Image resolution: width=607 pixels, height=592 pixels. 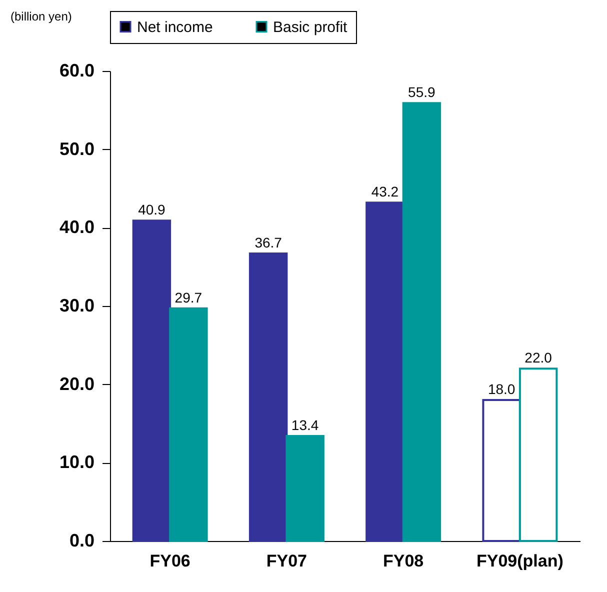 I want to click on y-tick-label: 10.0, so click(x=76, y=462).